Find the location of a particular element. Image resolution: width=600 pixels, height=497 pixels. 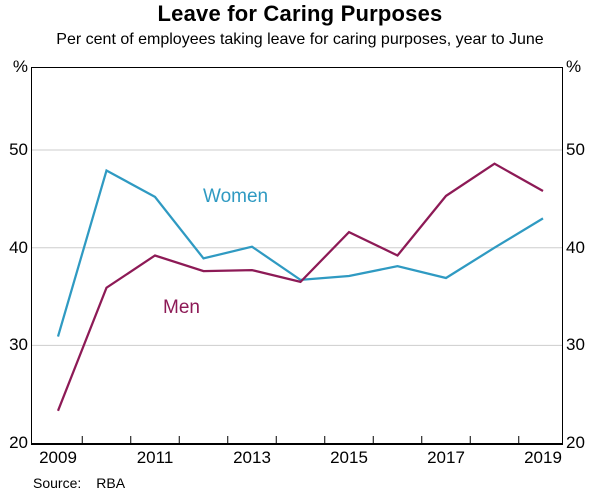

x-axis-label: 2017 is located at coordinates (446, 457).